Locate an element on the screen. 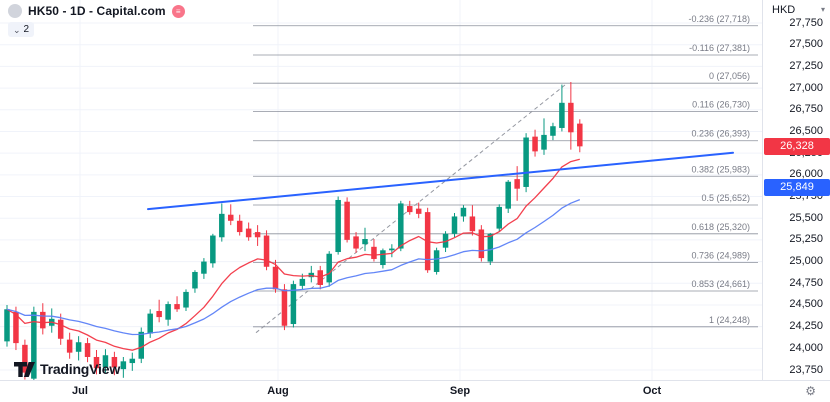 This screenshot has height=402, width=830. settings-gear-icon: ⚙ is located at coordinates (810, 391).